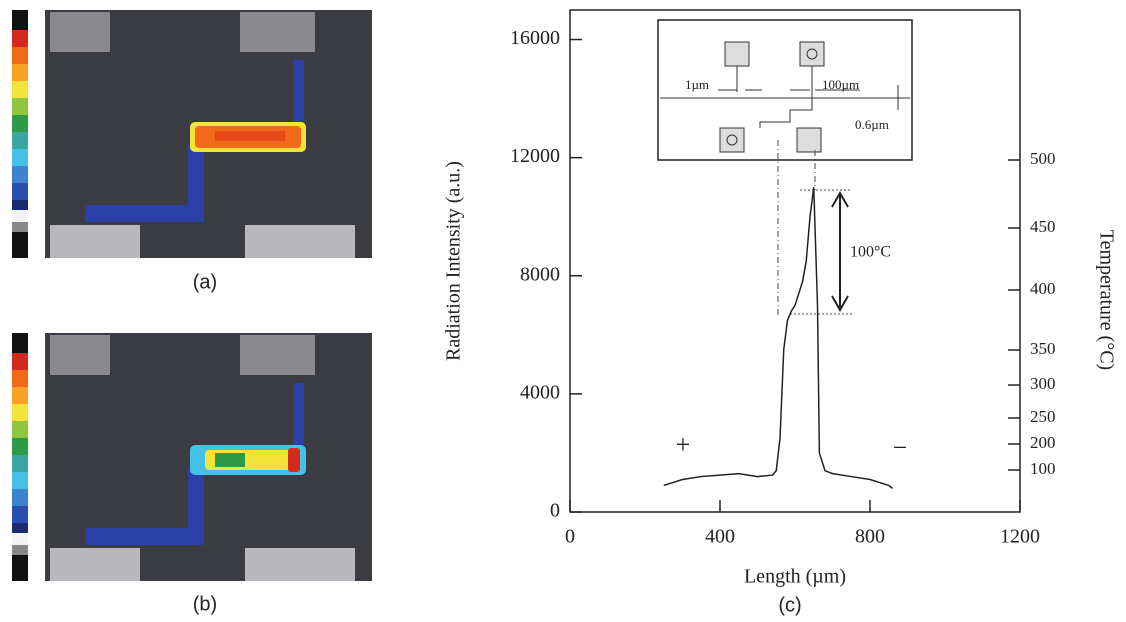  I want to click on x-tick-label: 1200, so click(1020, 537).